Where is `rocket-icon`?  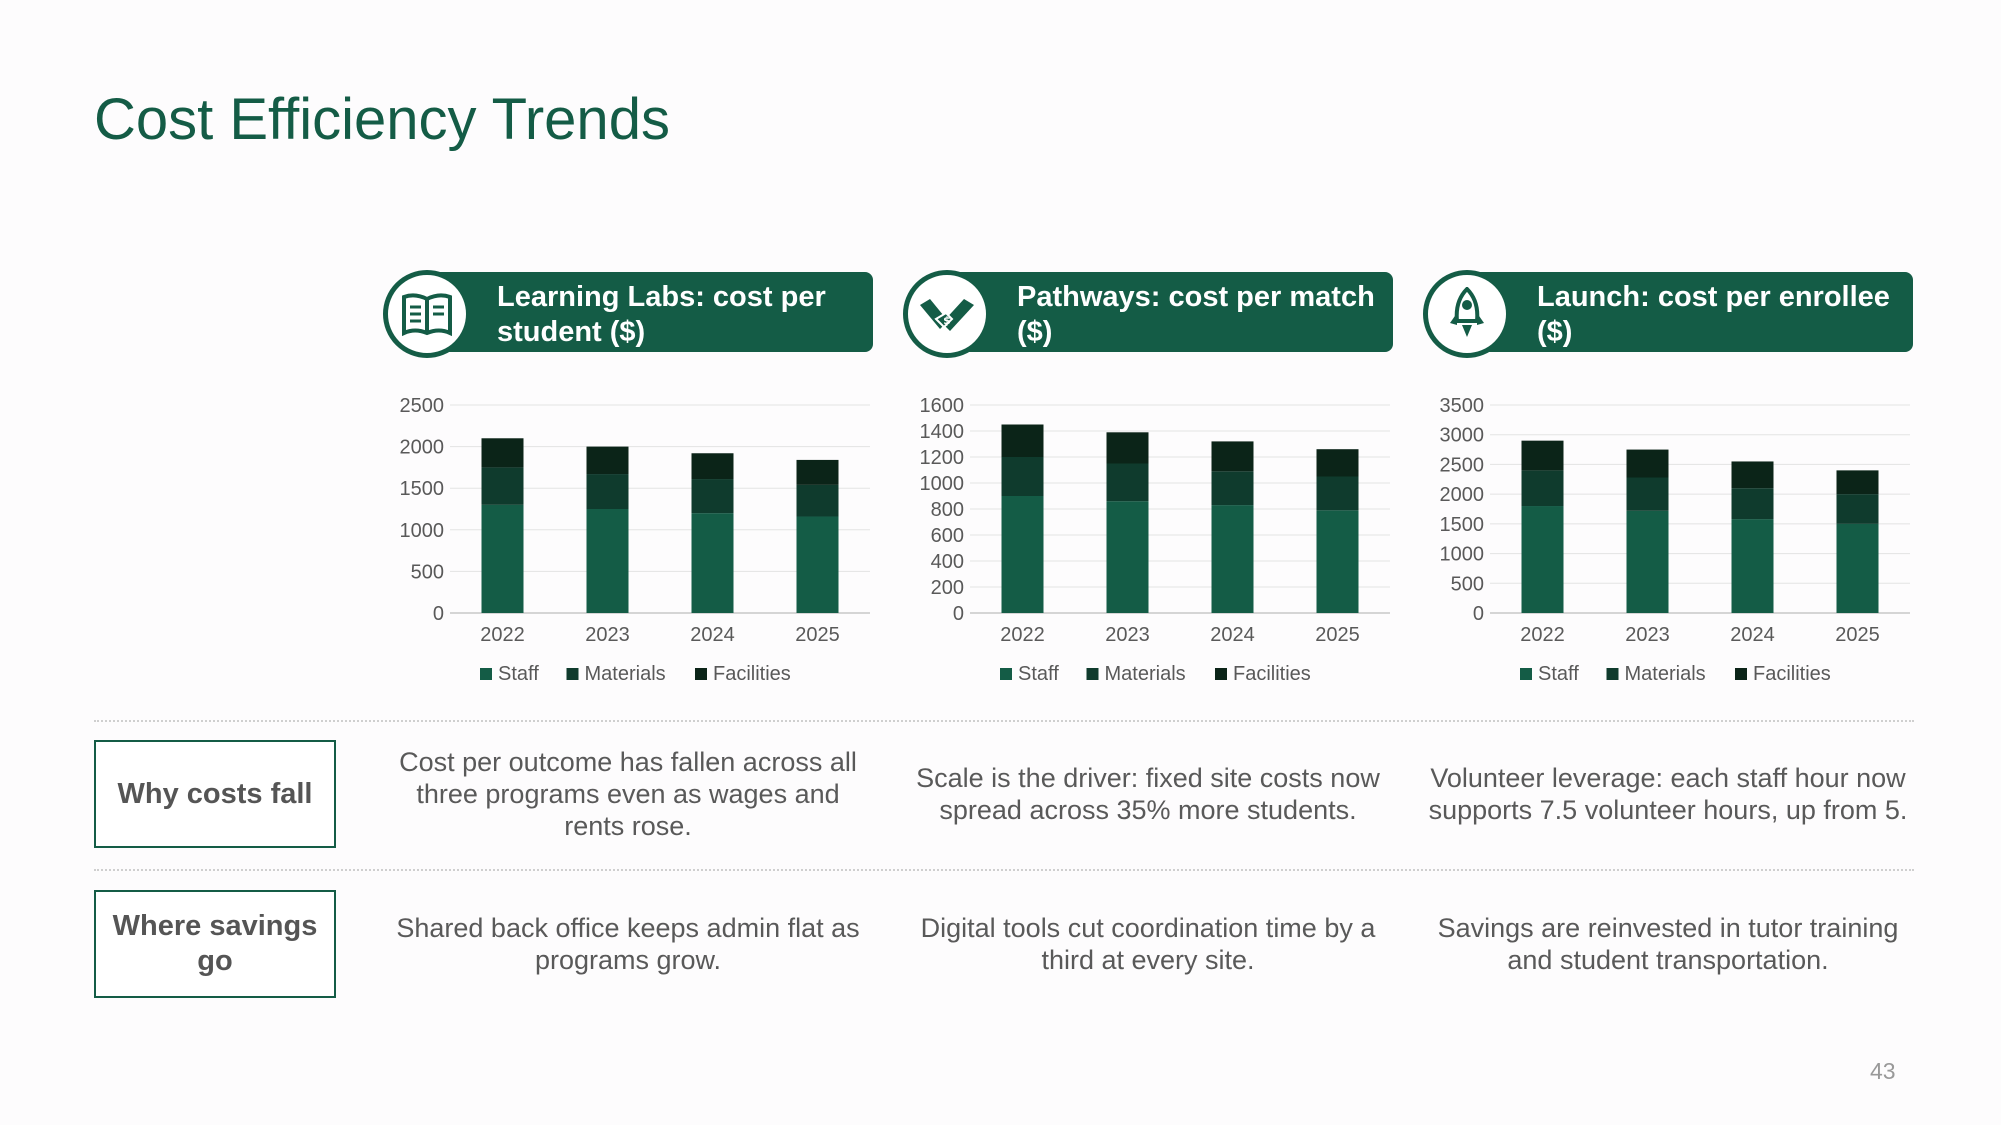
rocket-icon is located at coordinates (1467, 312).